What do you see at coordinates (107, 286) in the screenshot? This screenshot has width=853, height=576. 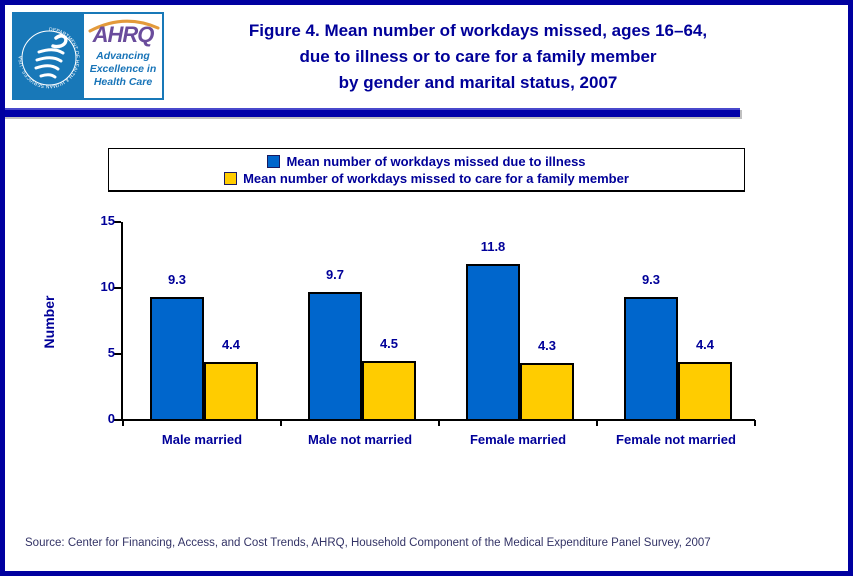 I see `y-tick-label: 10` at bounding box center [107, 286].